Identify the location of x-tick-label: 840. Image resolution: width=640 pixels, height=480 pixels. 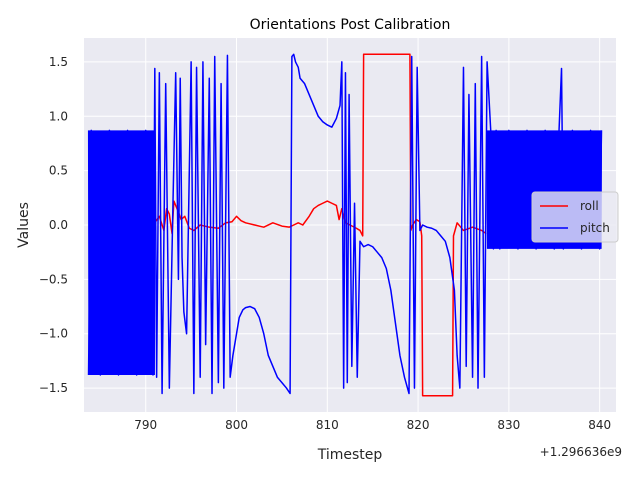
(599, 425).